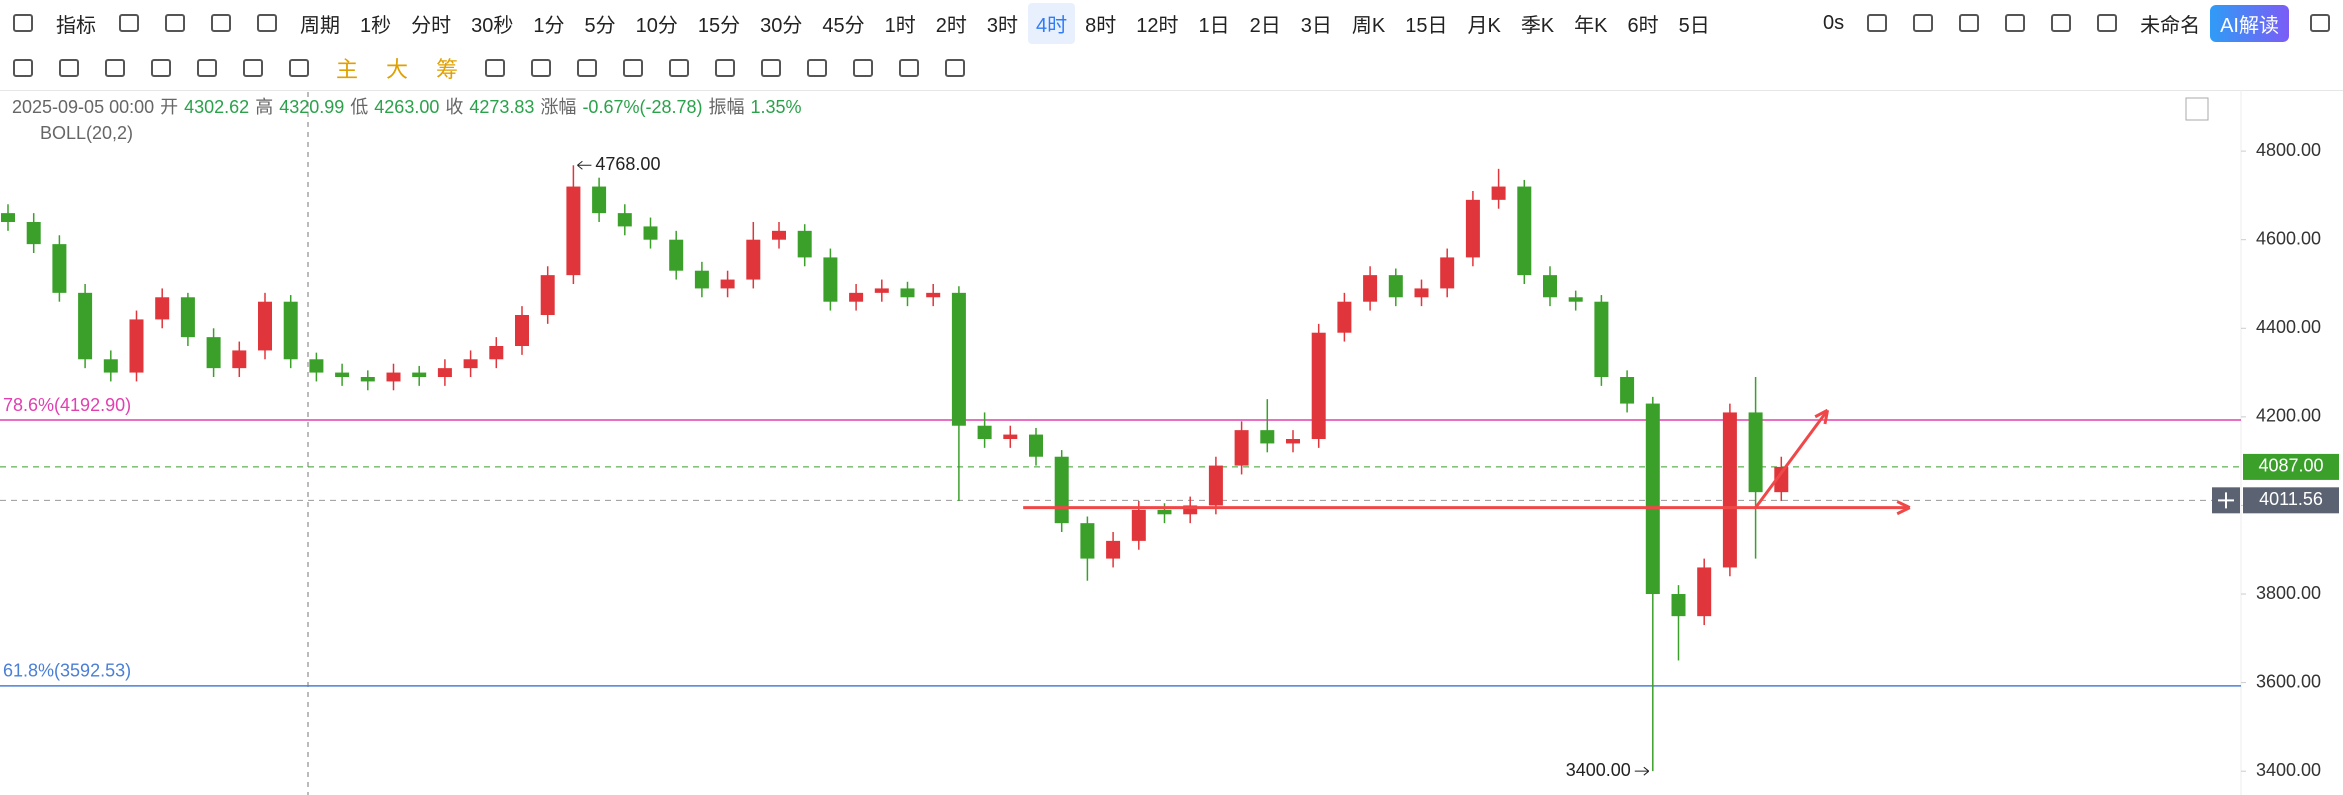 The width and height of the screenshot is (2343, 795). I want to click on period-option: 分时, so click(431, 25).